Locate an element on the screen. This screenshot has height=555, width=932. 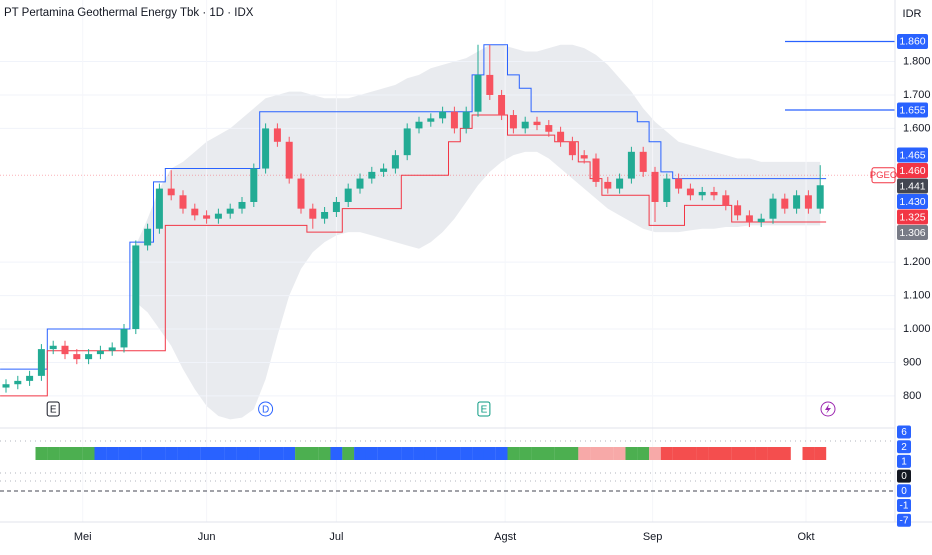
event-label: D is located at coordinates (265, 410).